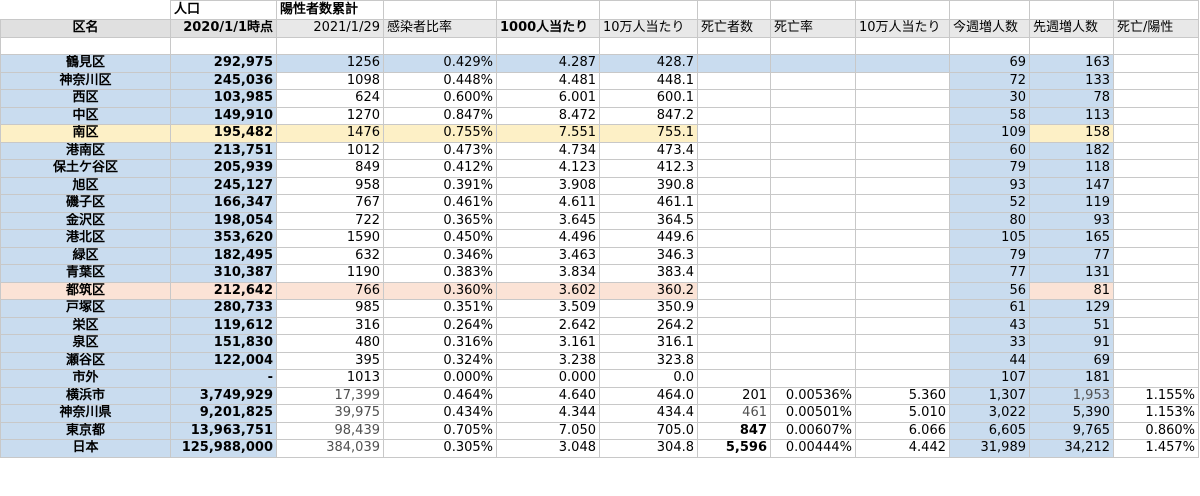  Describe the element at coordinates (223, 220) in the screenshot. I see `cell-population: 198,054` at that location.